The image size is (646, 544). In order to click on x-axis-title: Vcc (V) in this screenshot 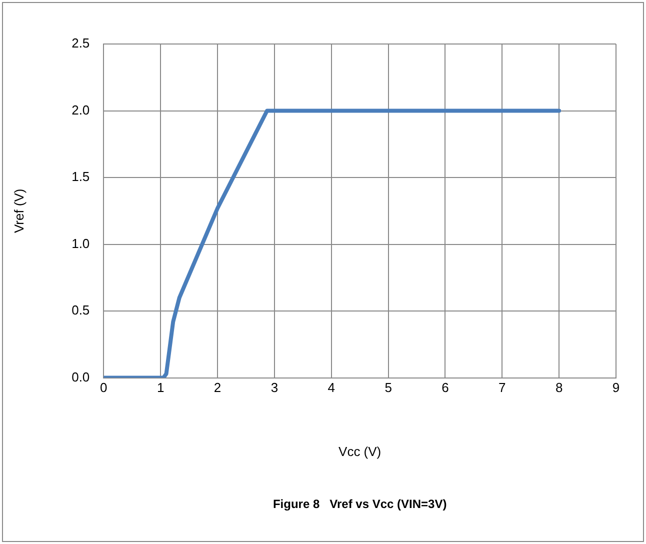, I will do `click(360, 451)`.